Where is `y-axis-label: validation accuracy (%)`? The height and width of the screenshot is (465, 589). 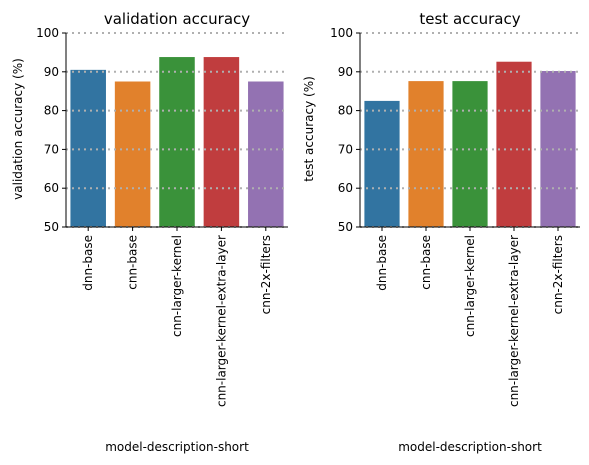 y-axis-label: validation accuracy (%) is located at coordinates (18, 129).